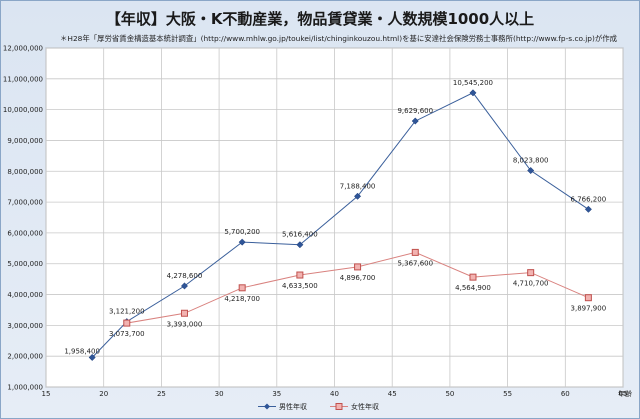  What do you see at coordinates (339, 406) in the screenshot?
I see `legend-marker-female` at bounding box center [339, 406].